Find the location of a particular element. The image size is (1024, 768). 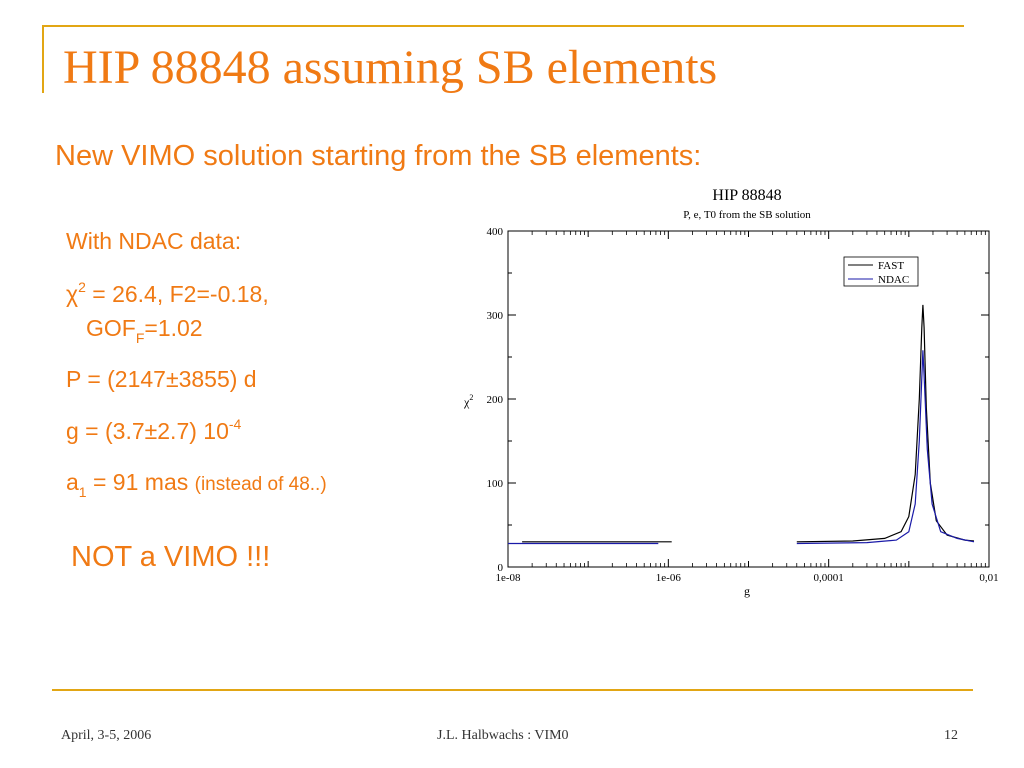

bullet-g: g = (3.7±2.7) 10-4 is located at coordinates (154, 431).